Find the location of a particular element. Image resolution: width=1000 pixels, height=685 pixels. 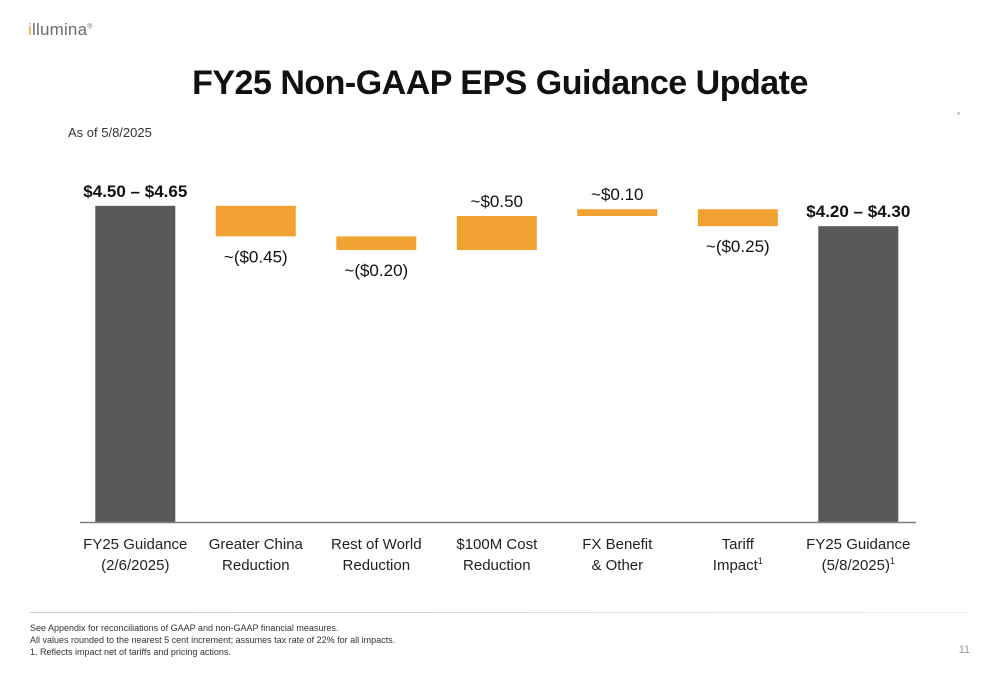

data-label-7: $4.20 – $4.30 is located at coordinates (858, 211).